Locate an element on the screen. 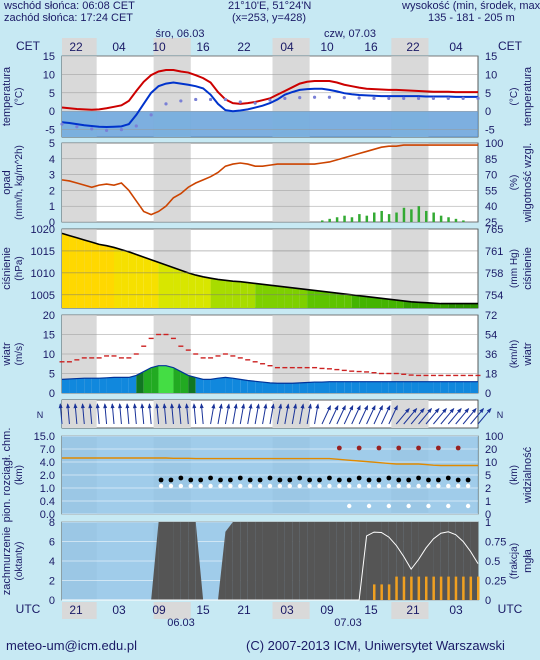 This screenshot has width=540, height=660. footer-email: meteo-um@icm.edu.pl is located at coordinates (71, 645).